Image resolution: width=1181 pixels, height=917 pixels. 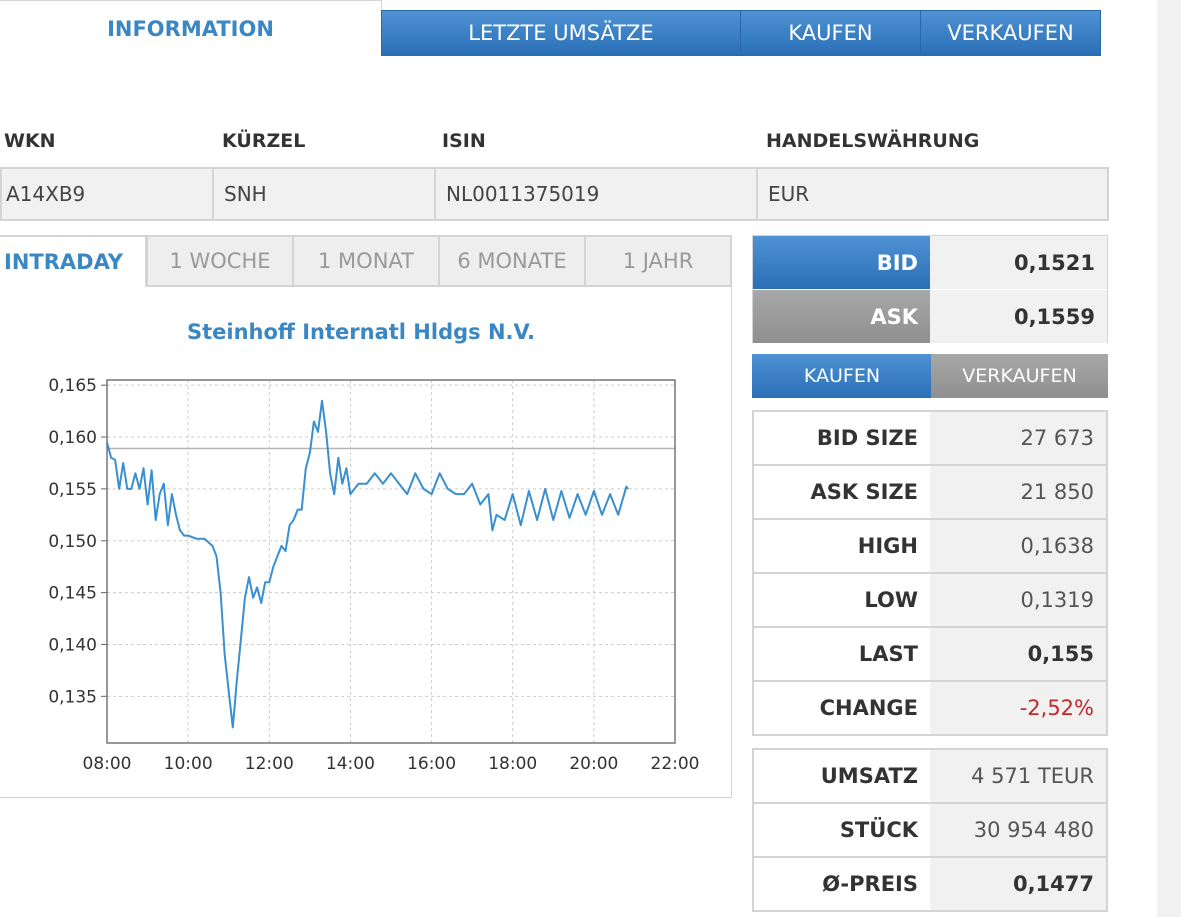 What do you see at coordinates (842, 830) in the screenshot?
I see `volume-label: STÜCK` at bounding box center [842, 830].